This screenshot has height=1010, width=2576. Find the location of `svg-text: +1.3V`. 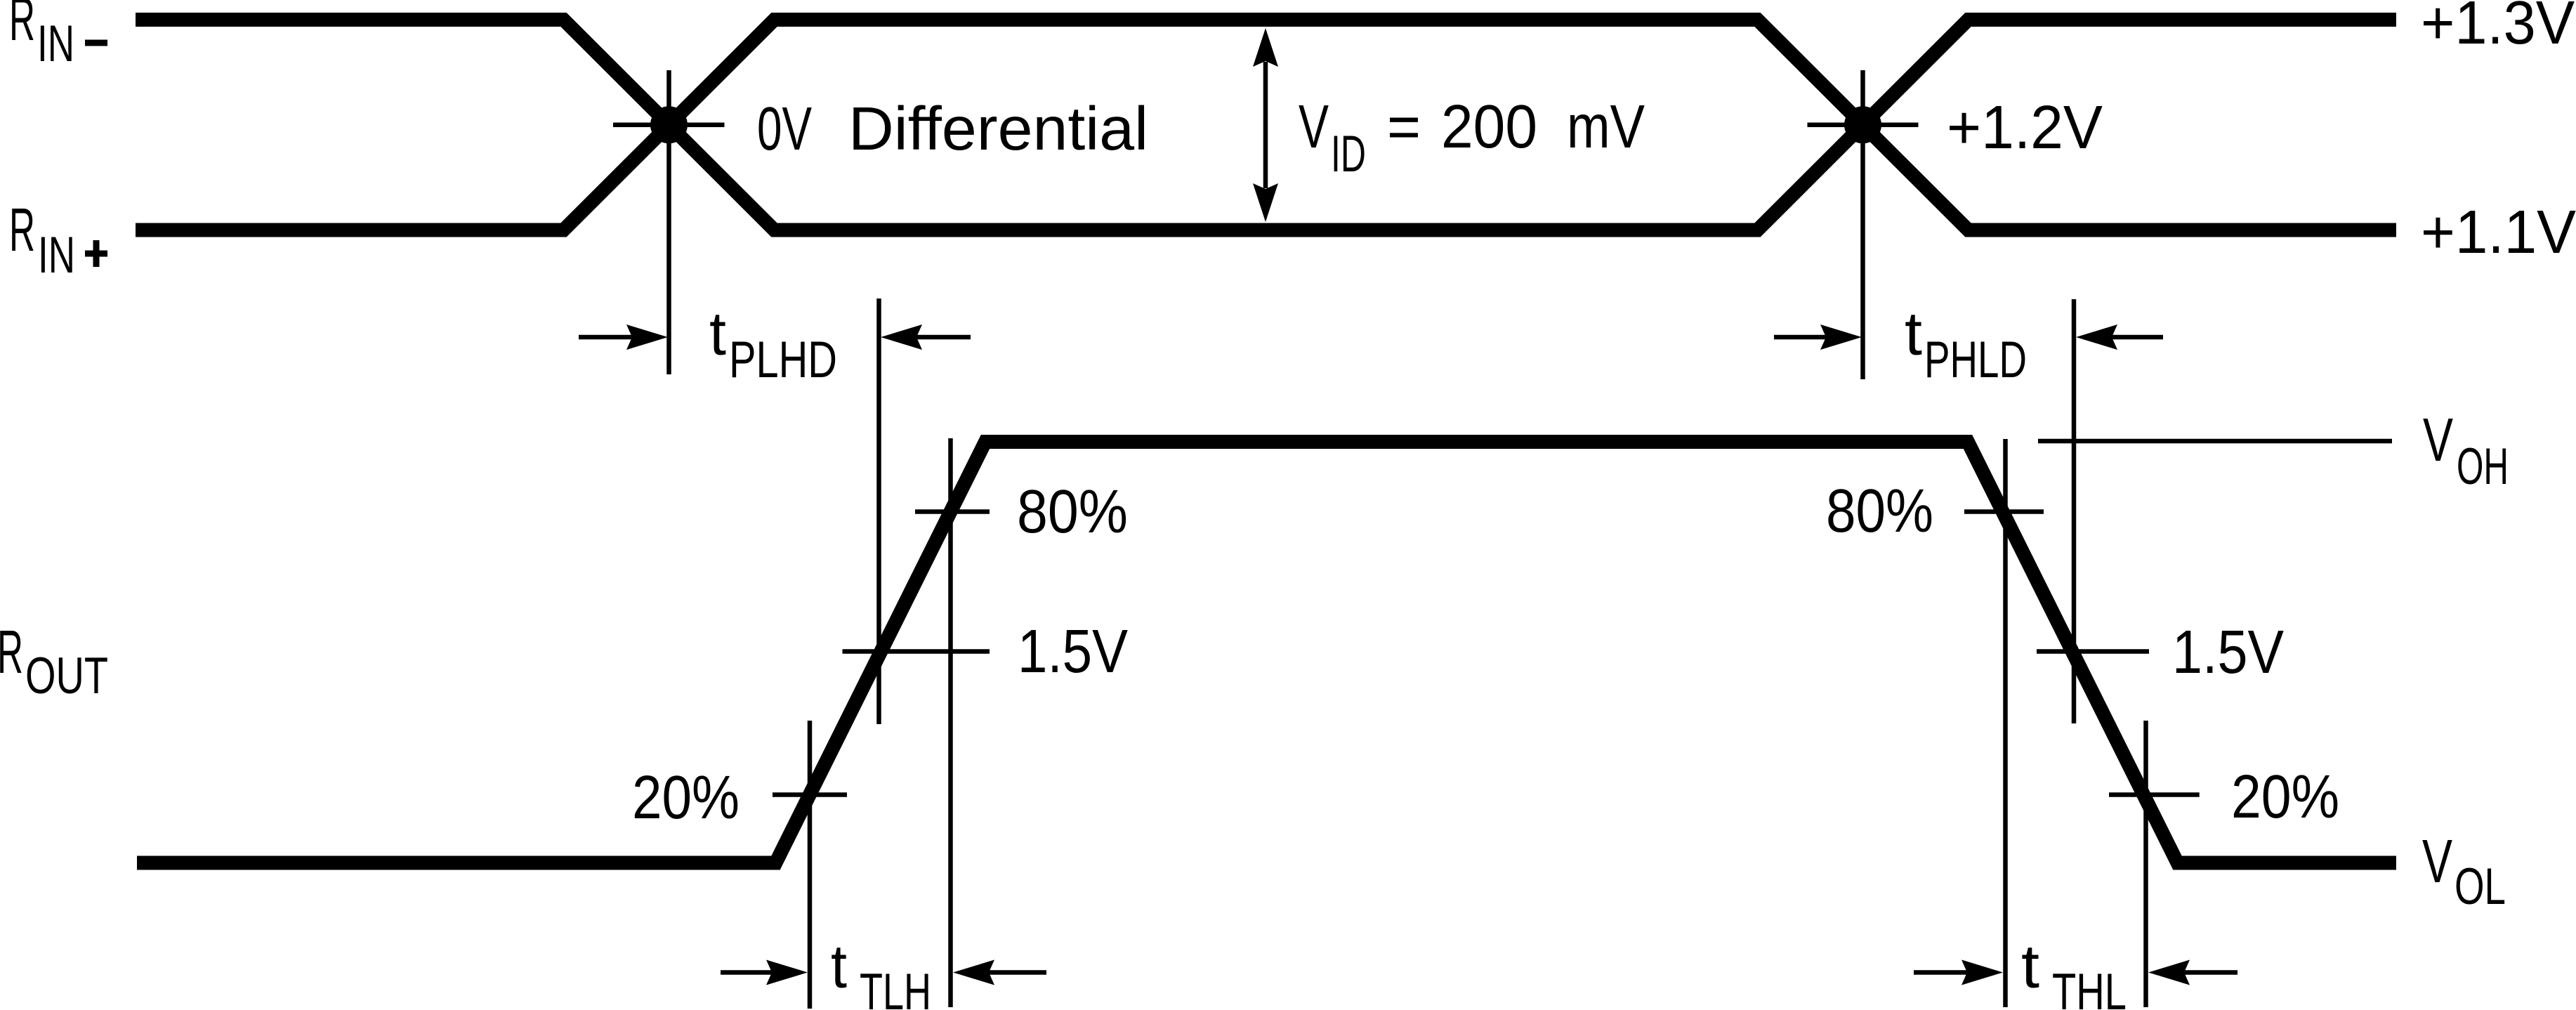

svg-text: +1.3V is located at coordinates (2498, 29).